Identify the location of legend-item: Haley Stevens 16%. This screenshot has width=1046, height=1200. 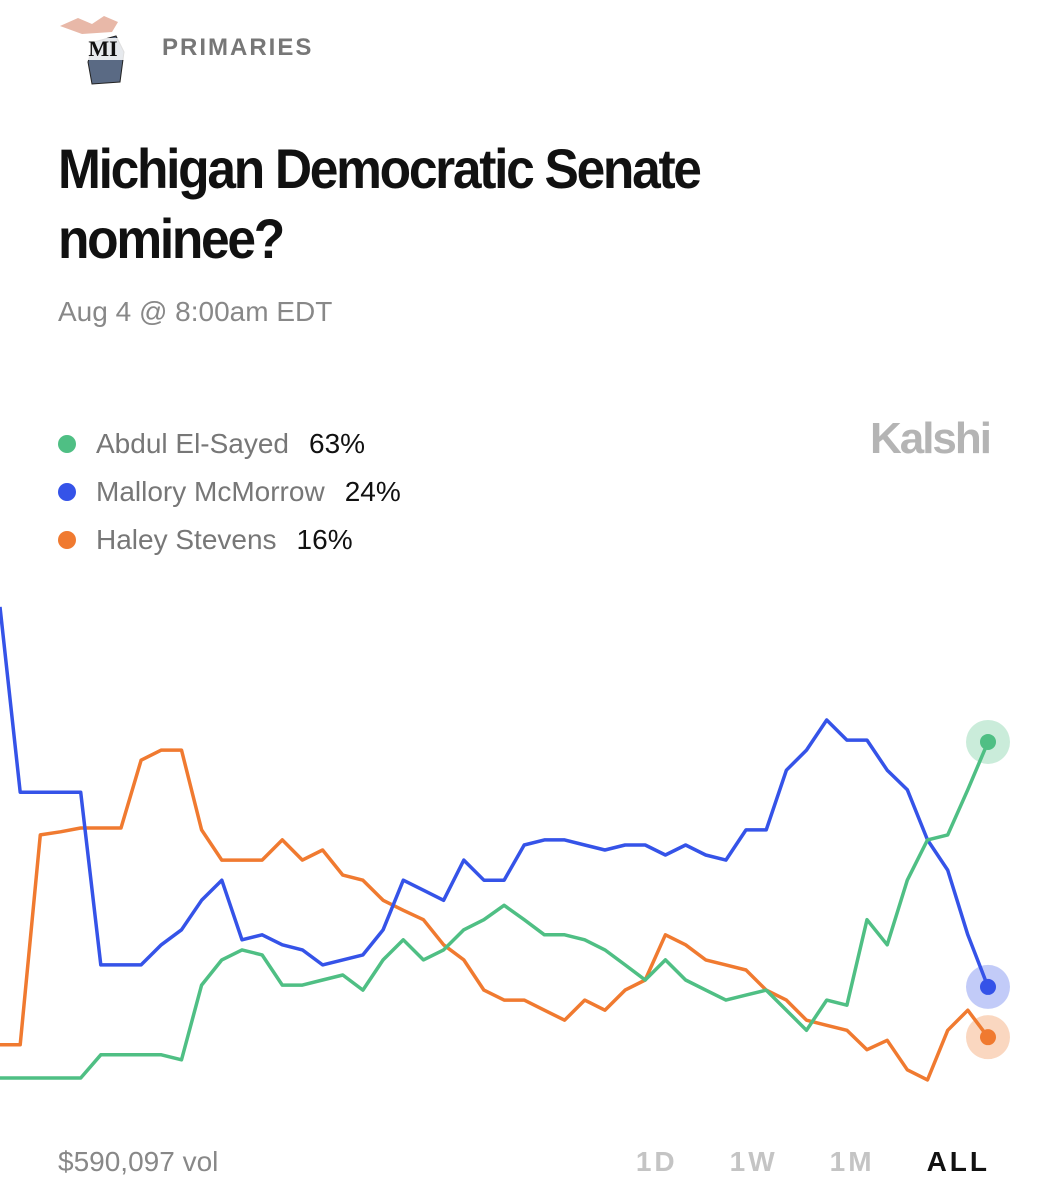
(229, 540).